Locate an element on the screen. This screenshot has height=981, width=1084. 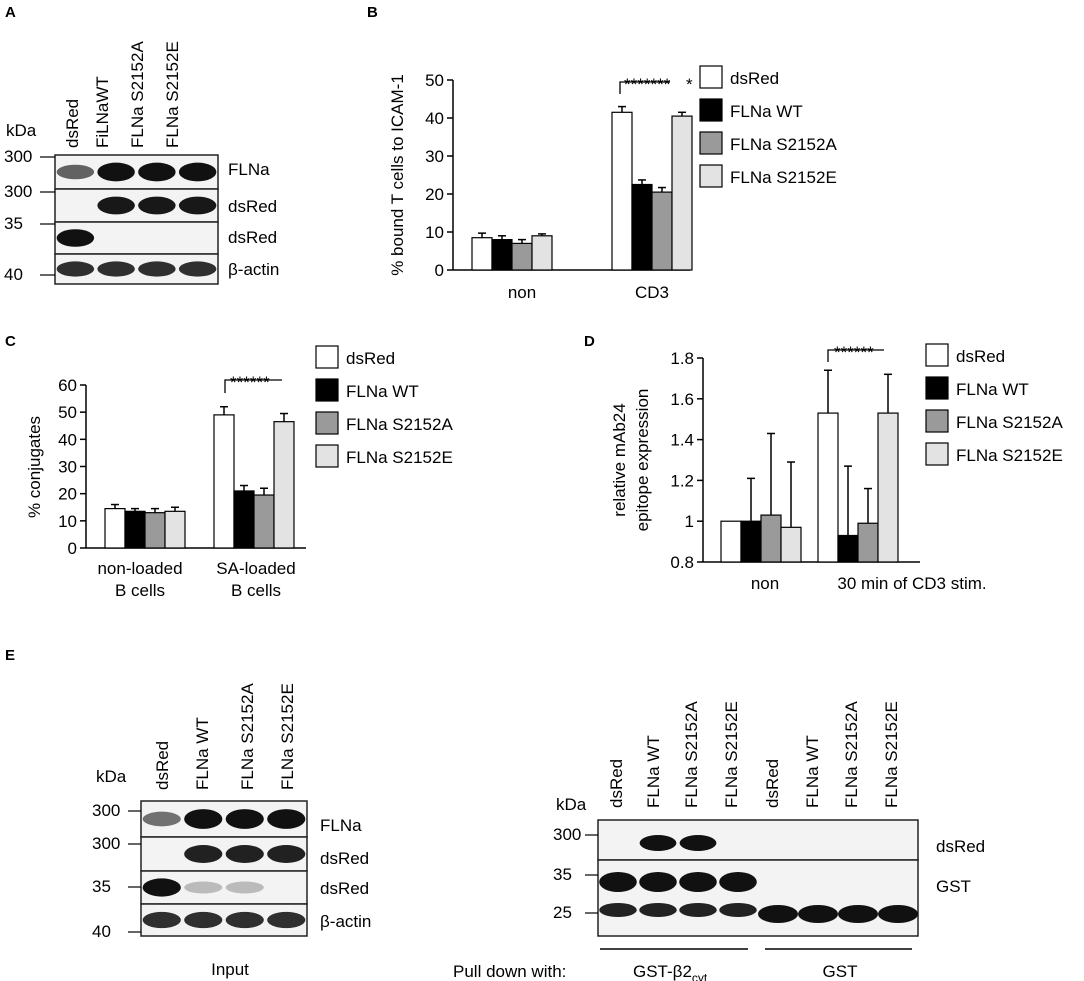
lane-label-e-right: FLNa S2152E is located at coordinates (731, 754).